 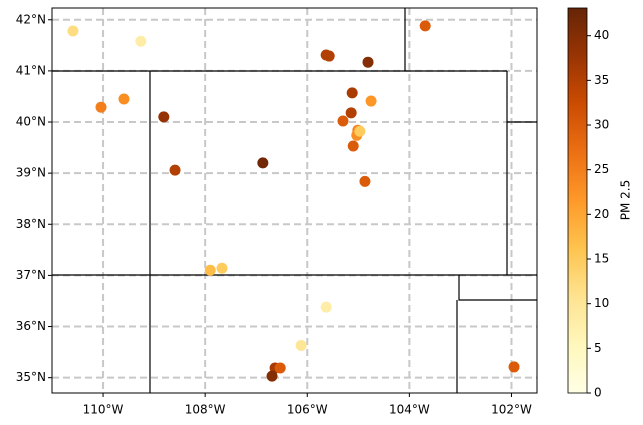 I want to click on colorbar-tick-label: 30, so click(x=601, y=125).